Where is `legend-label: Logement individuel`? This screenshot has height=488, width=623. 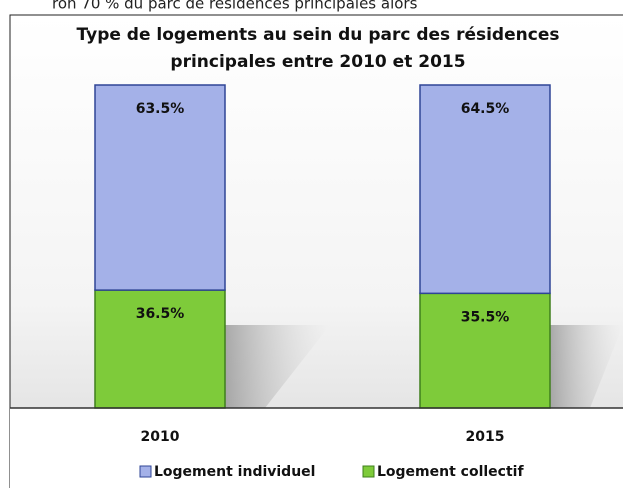
legend-label: Logement individuel is located at coordinates (234, 472).